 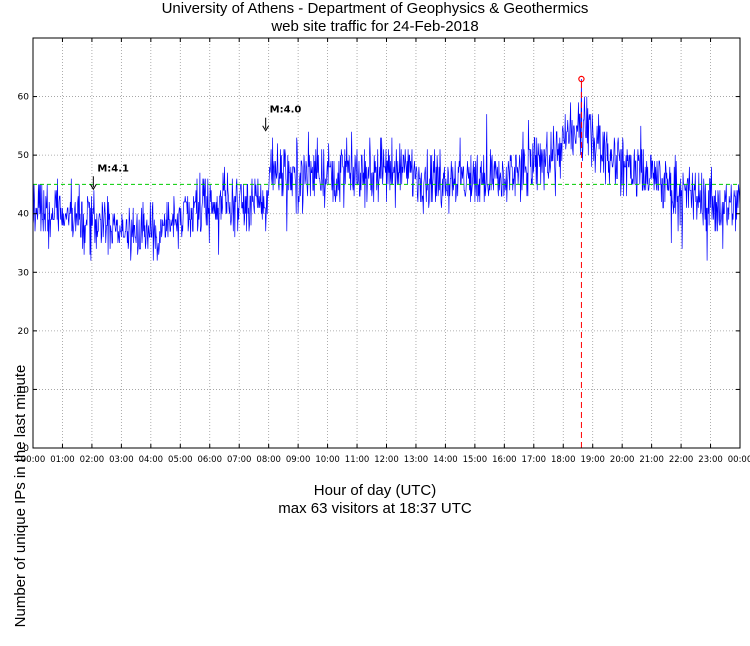 I want to click on x-axis-label: Hour of day (UTC), so click(x=375, y=490).